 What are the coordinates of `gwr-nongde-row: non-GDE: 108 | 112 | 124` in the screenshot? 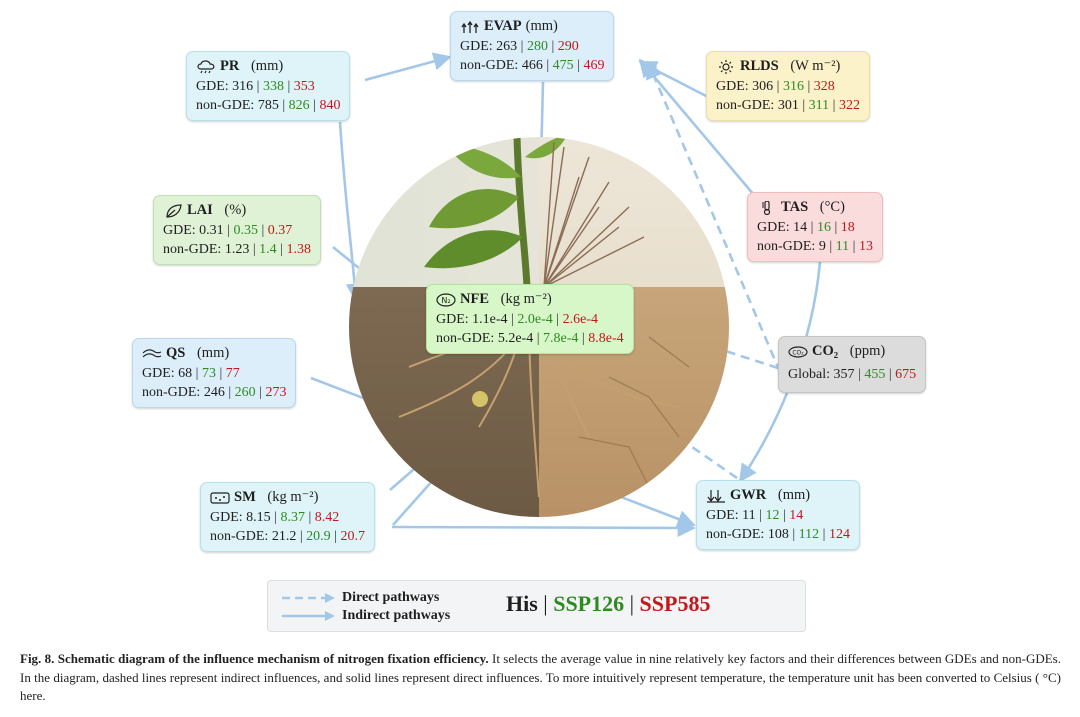 It's located at (778, 534).